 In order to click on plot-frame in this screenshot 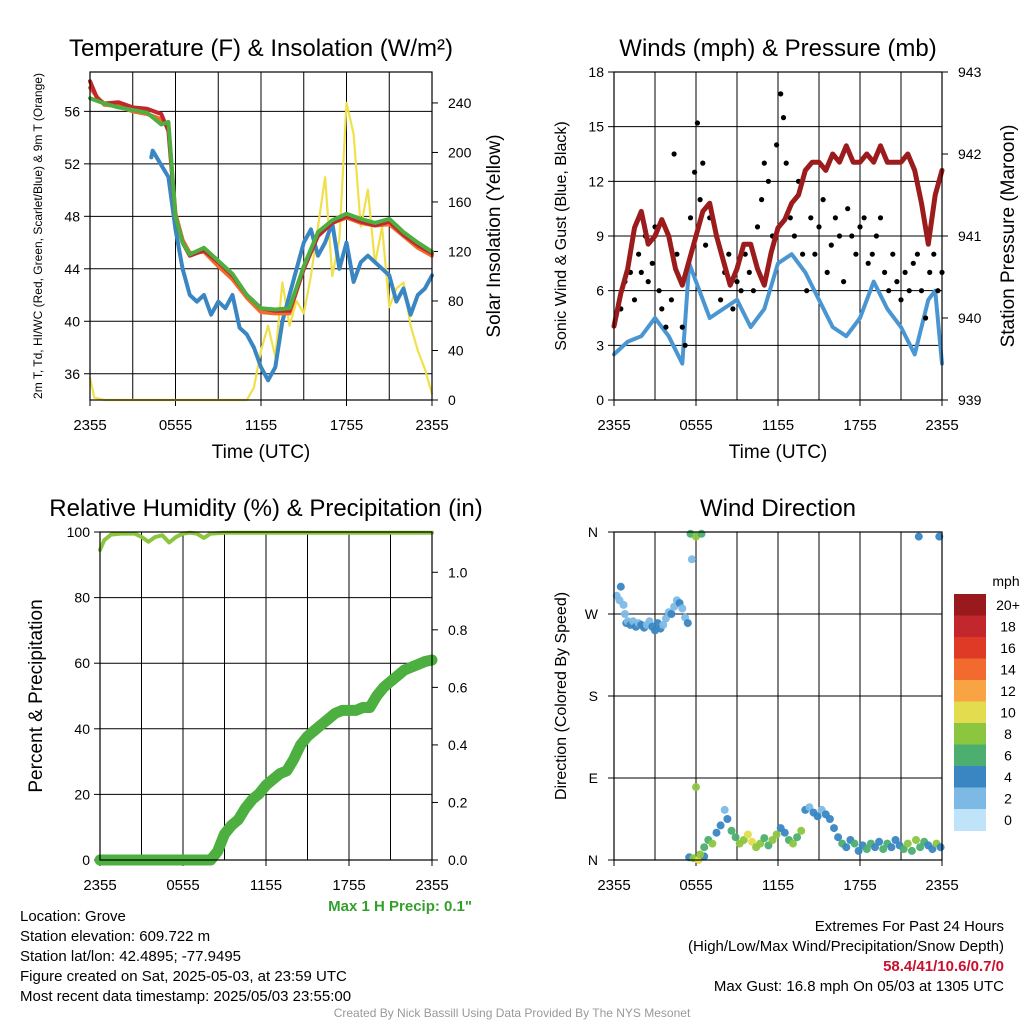, I will do `click(261, 236)`.